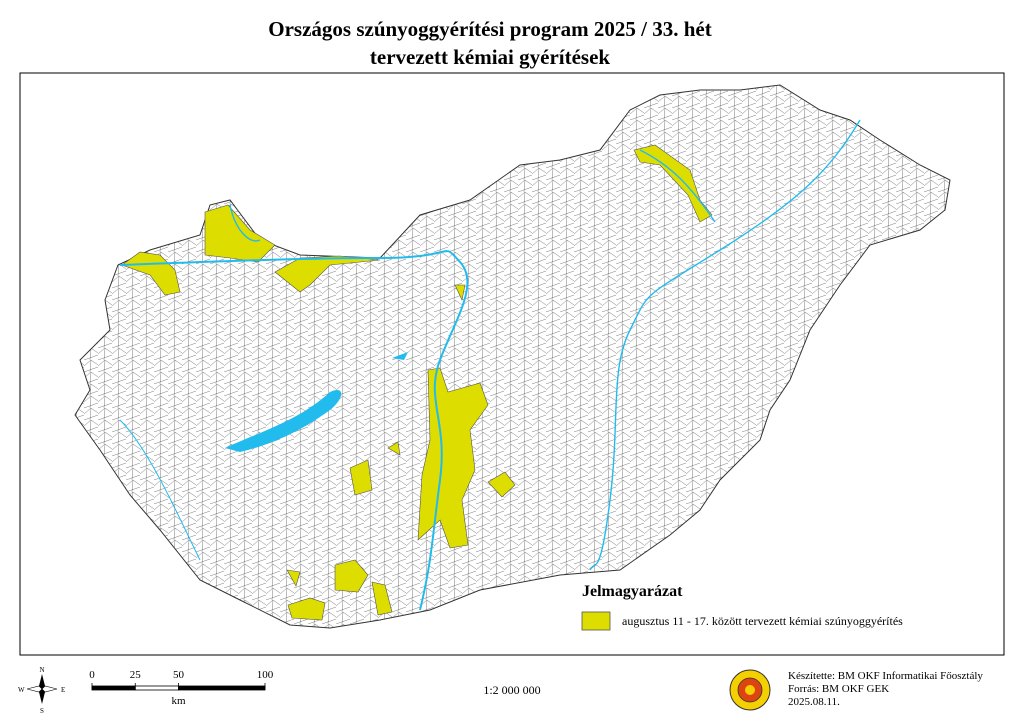 The width and height of the screenshot is (1024, 724). What do you see at coordinates (400, 356) in the screenshot?
I see `lake` at bounding box center [400, 356].